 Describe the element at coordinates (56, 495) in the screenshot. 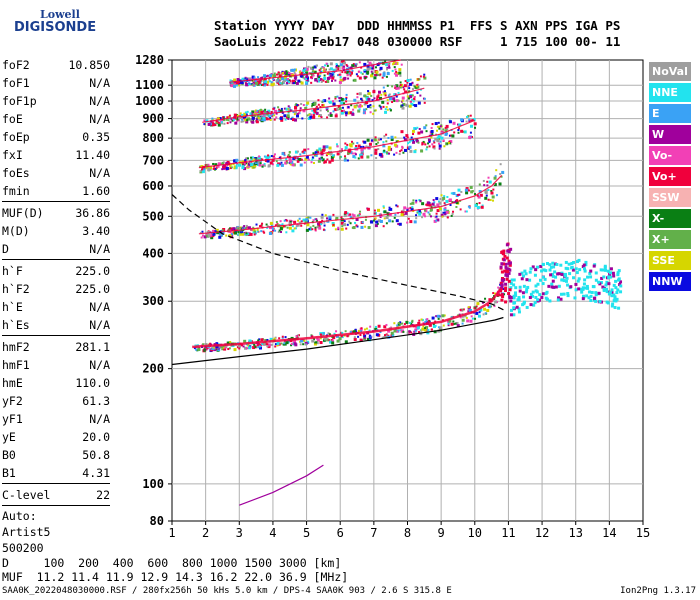

I see `param-row: C-level 22` at that location.